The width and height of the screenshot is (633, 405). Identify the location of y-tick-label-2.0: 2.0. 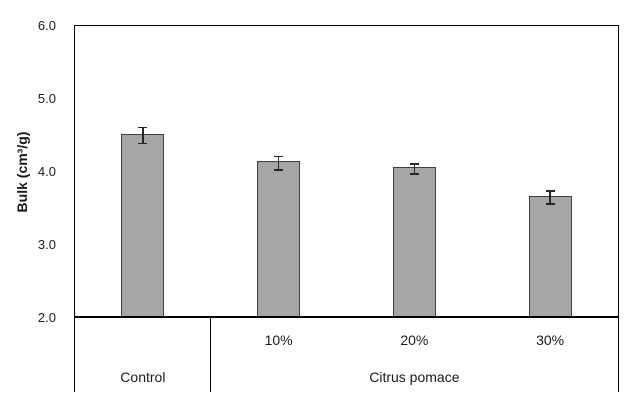
(46, 317).